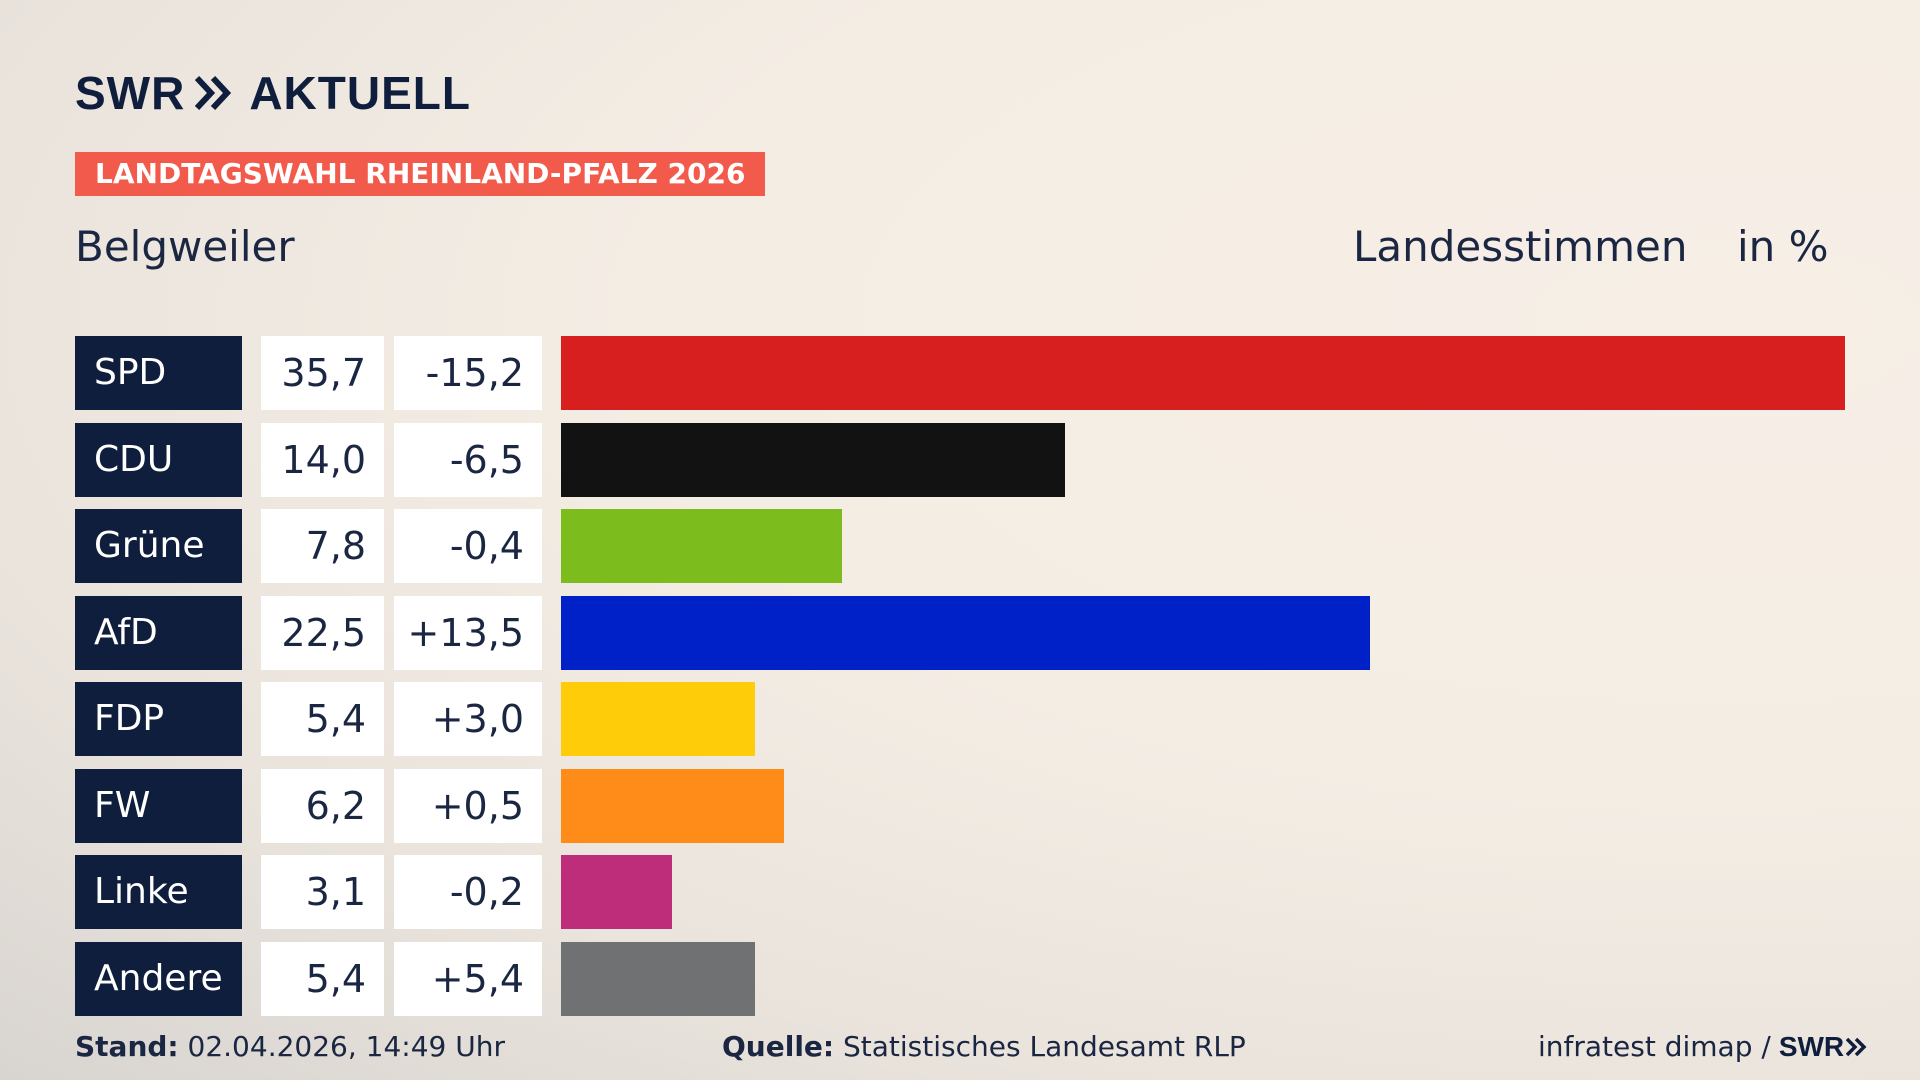 This screenshot has height=1080, width=1920. What do you see at coordinates (468, 546) in the screenshot?
I see `result-diff: -0,4` at bounding box center [468, 546].